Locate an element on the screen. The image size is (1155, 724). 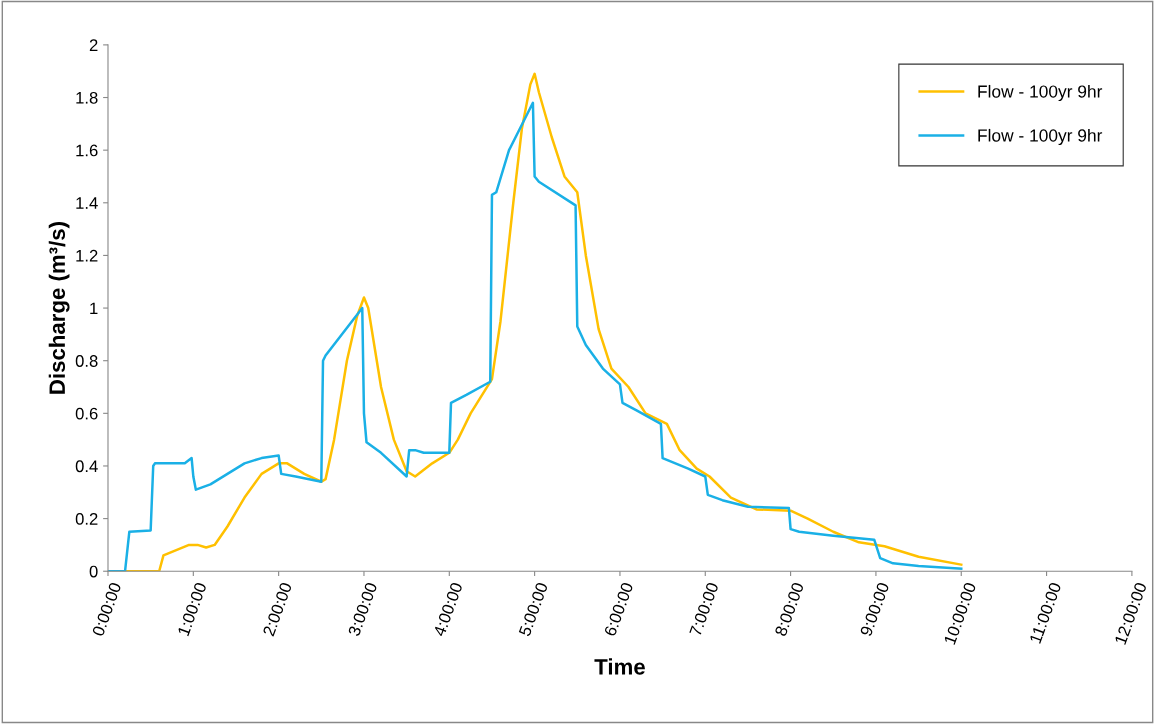
y-tick-label: 0 is located at coordinates (93, 571).